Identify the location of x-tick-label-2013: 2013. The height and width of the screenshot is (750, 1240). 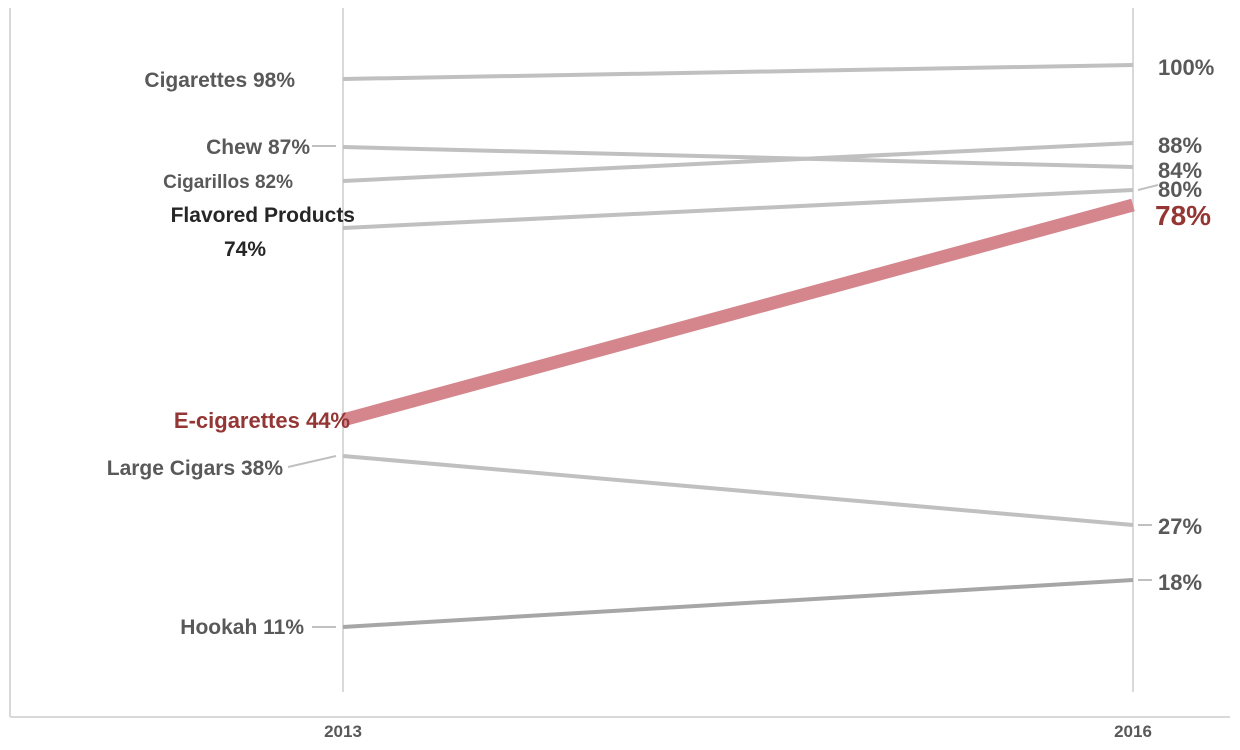
(343, 731).